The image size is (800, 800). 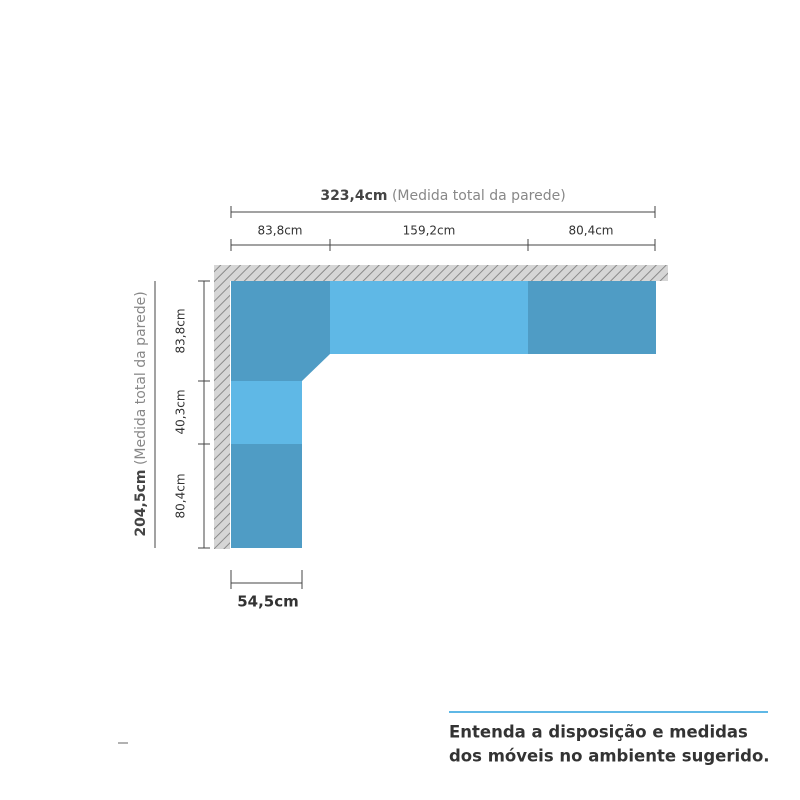 What do you see at coordinates (609, 756) in the screenshot?
I see `caption-line: dos móveis no ambiente sugerido.` at bounding box center [609, 756].